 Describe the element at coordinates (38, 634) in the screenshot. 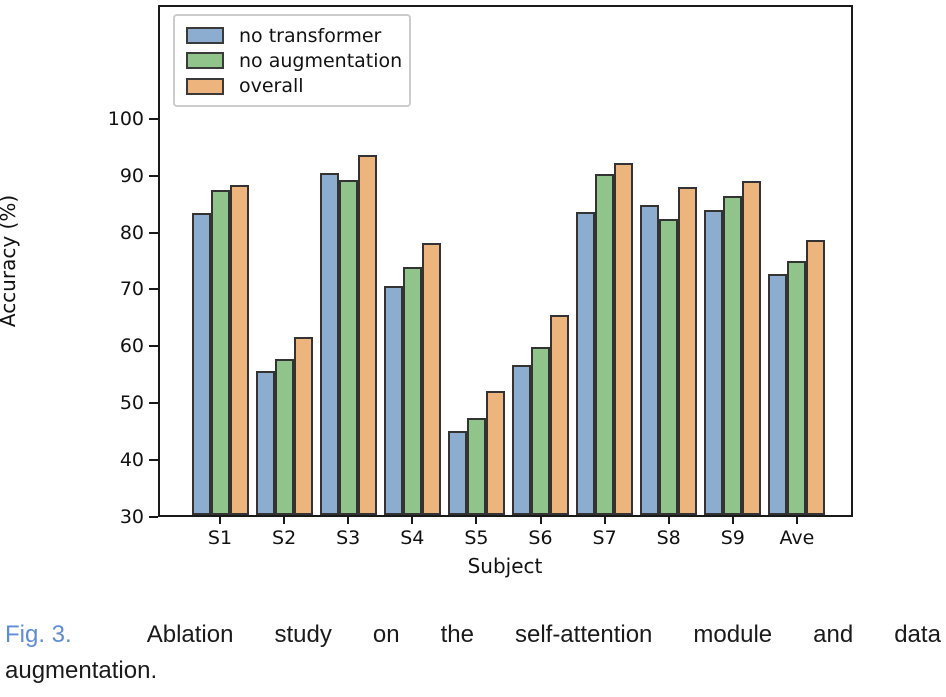

I see `figure-number-label: Fig. 3.` at that location.